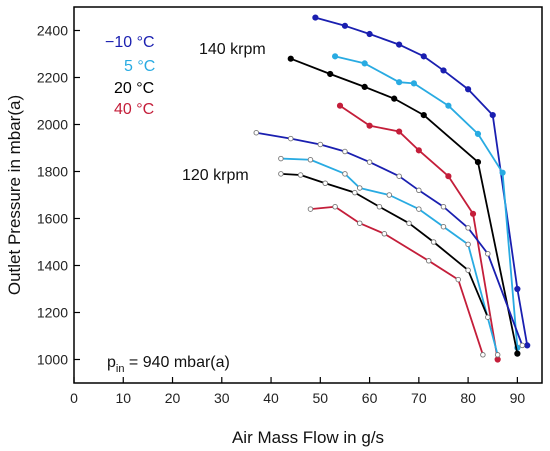 This screenshot has height=451, width=550. I want to click on x-tick-label: 10, so click(123, 398).